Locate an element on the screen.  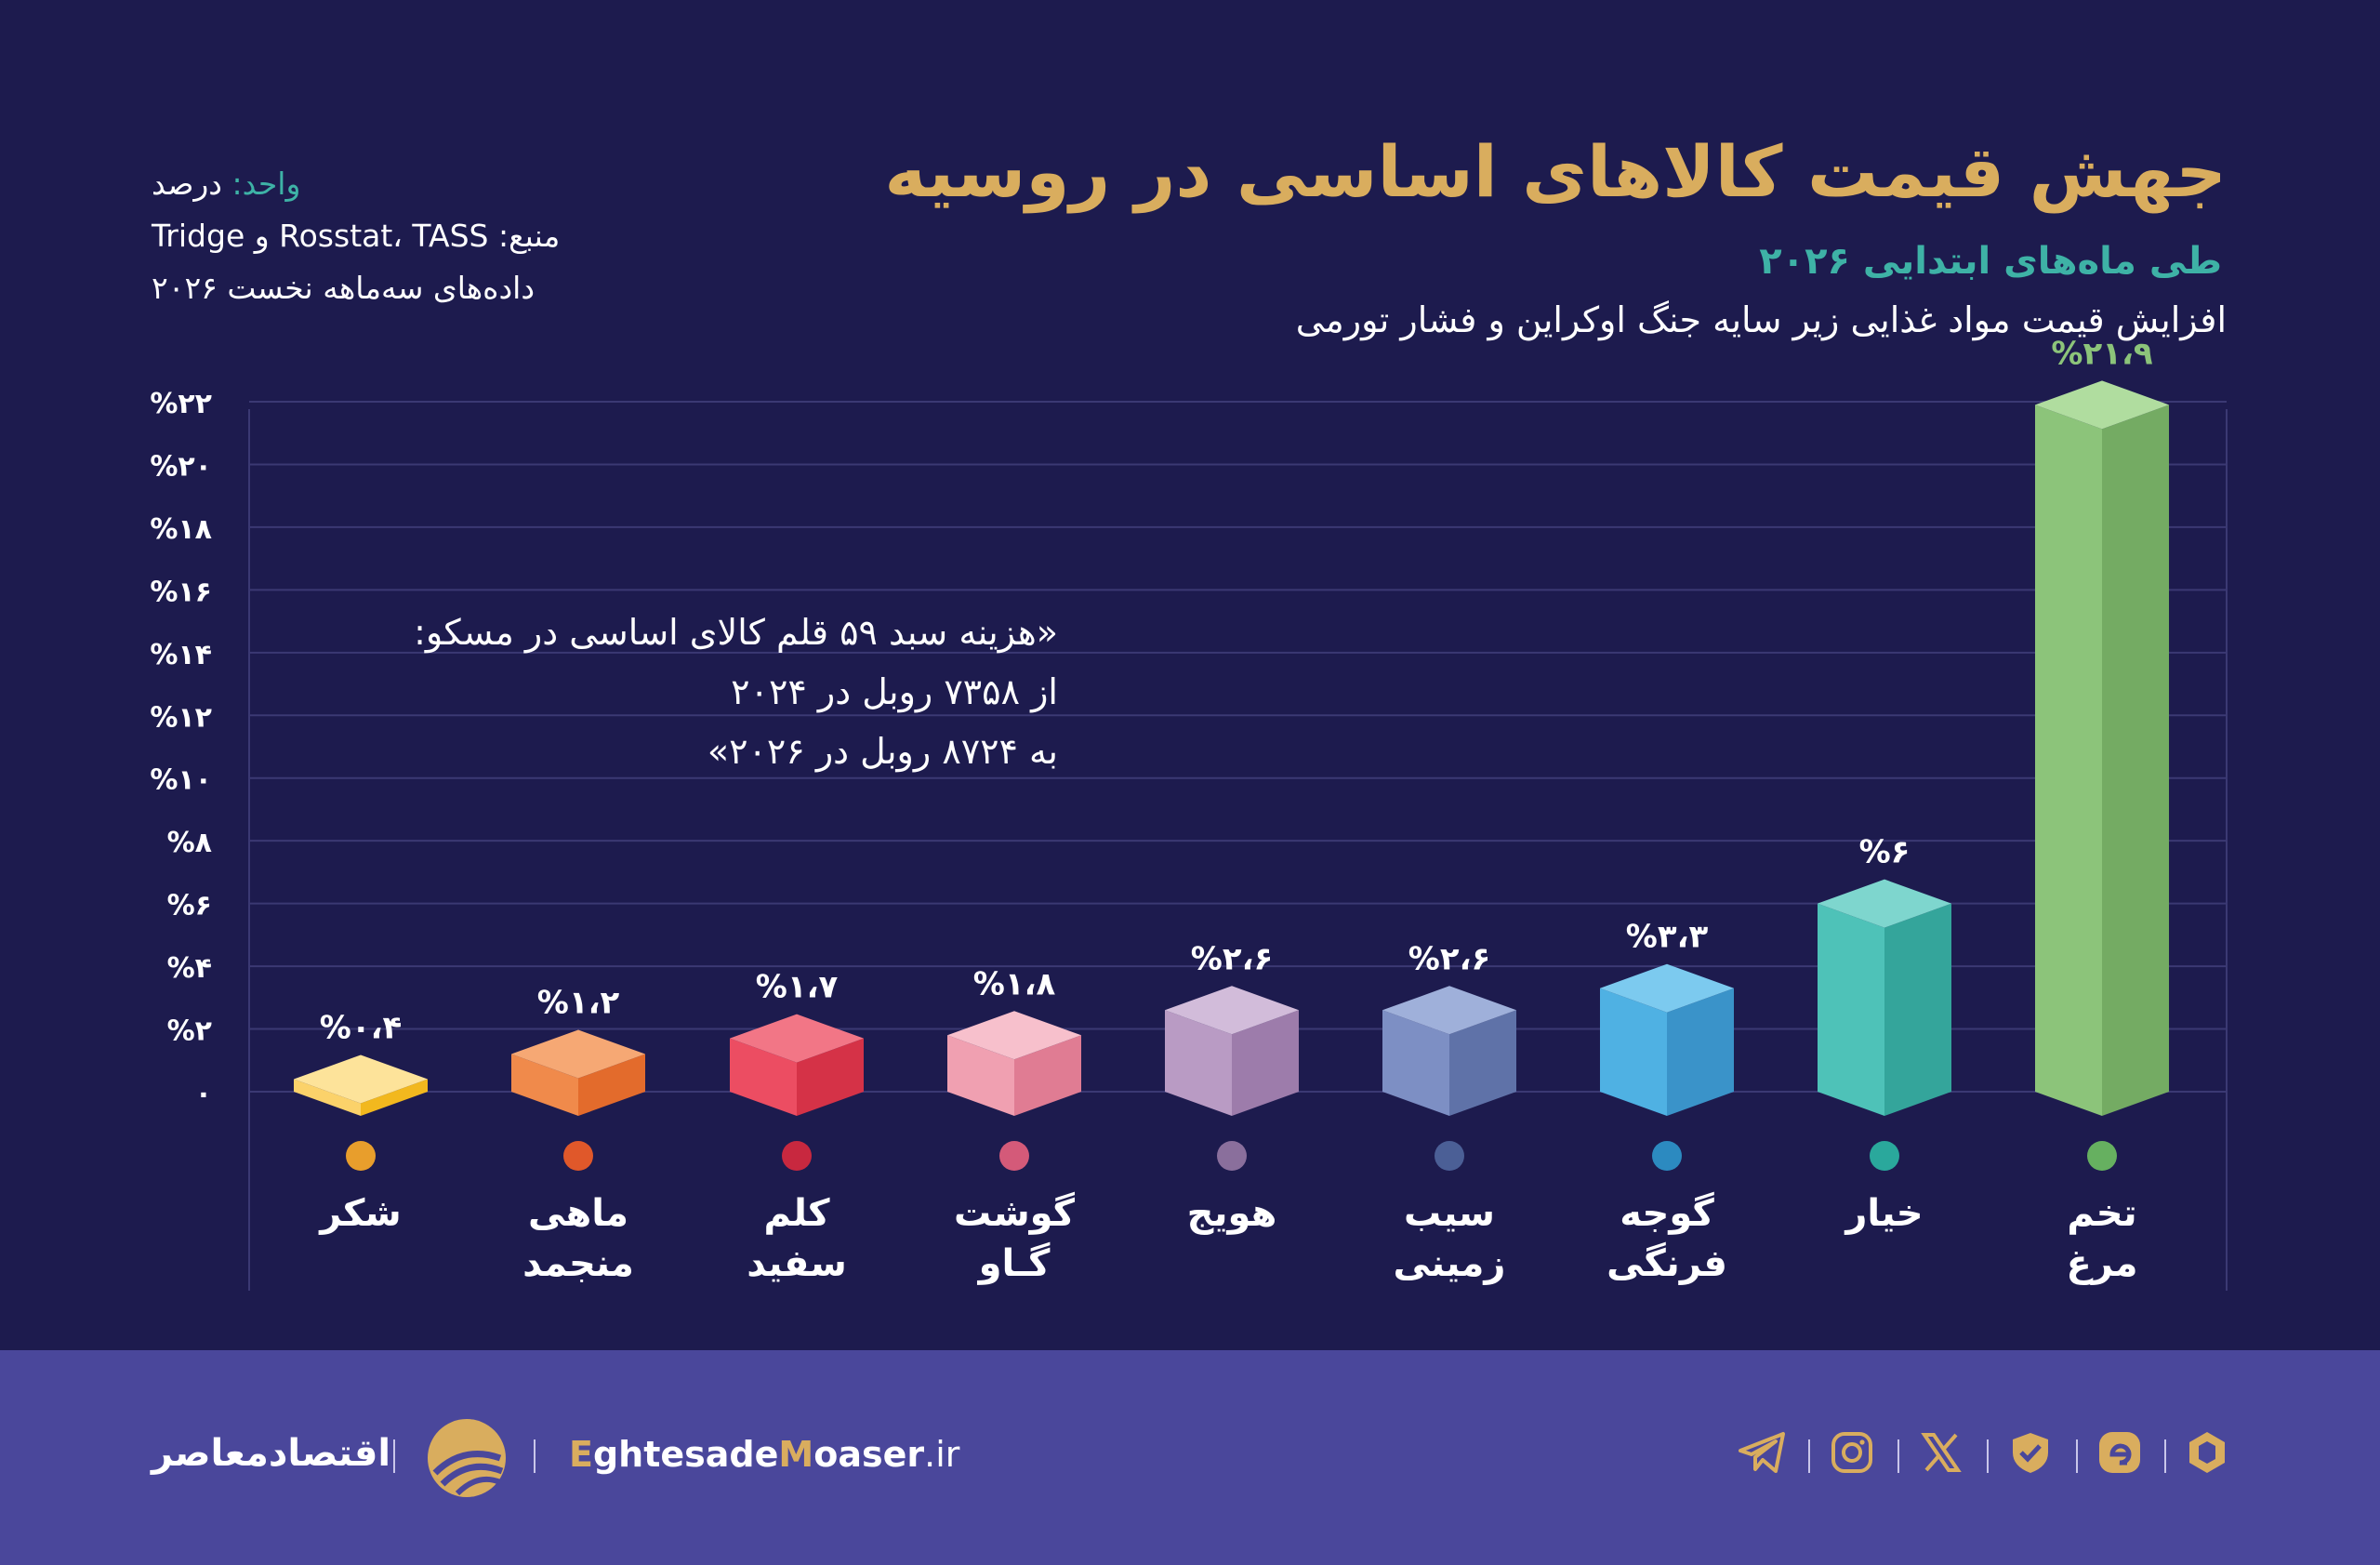
data-label: %۶ is located at coordinates (1885, 852).